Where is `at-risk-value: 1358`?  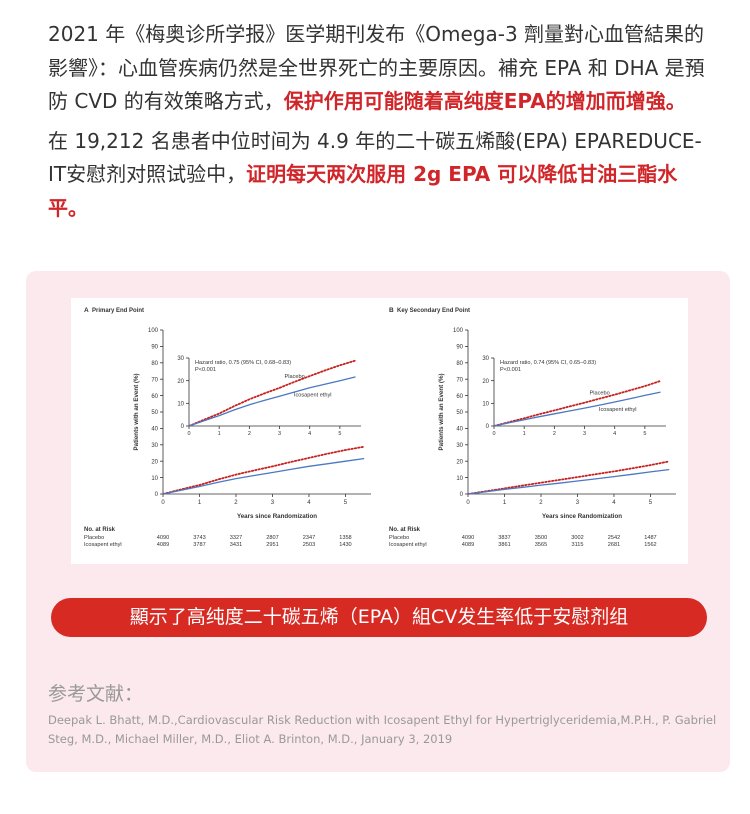 at-risk-value: 1358 is located at coordinates (345, 538).